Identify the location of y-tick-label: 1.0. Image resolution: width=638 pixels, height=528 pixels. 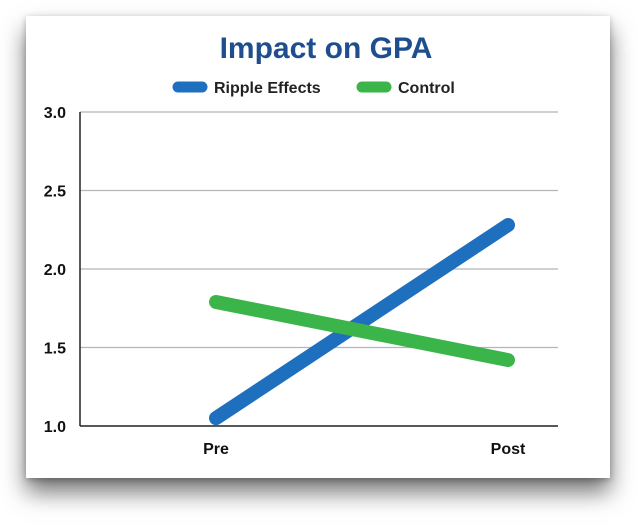
(55, 427).